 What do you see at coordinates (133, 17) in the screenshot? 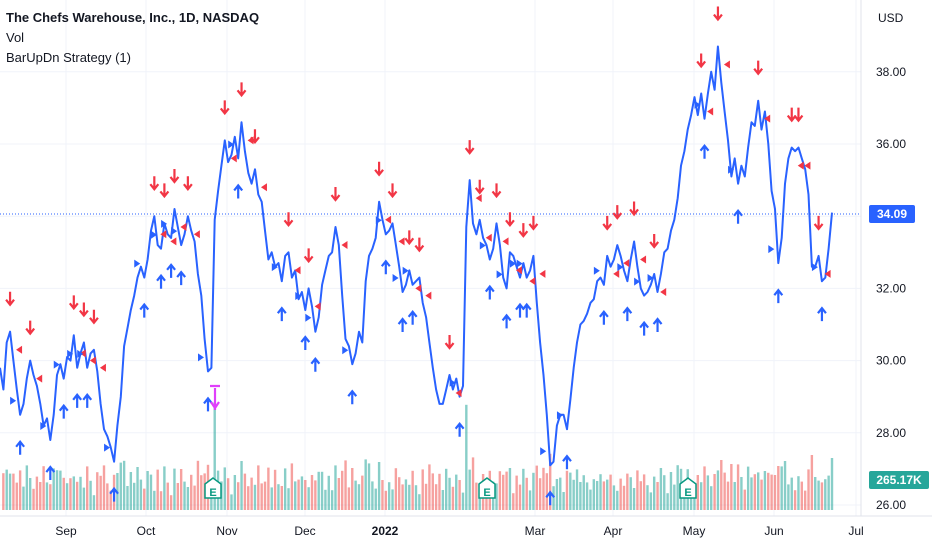
I see `symbol-title: The Chefs Warehouse, Inc., 1D, NASDAQ` at bounding box center [133, 17].